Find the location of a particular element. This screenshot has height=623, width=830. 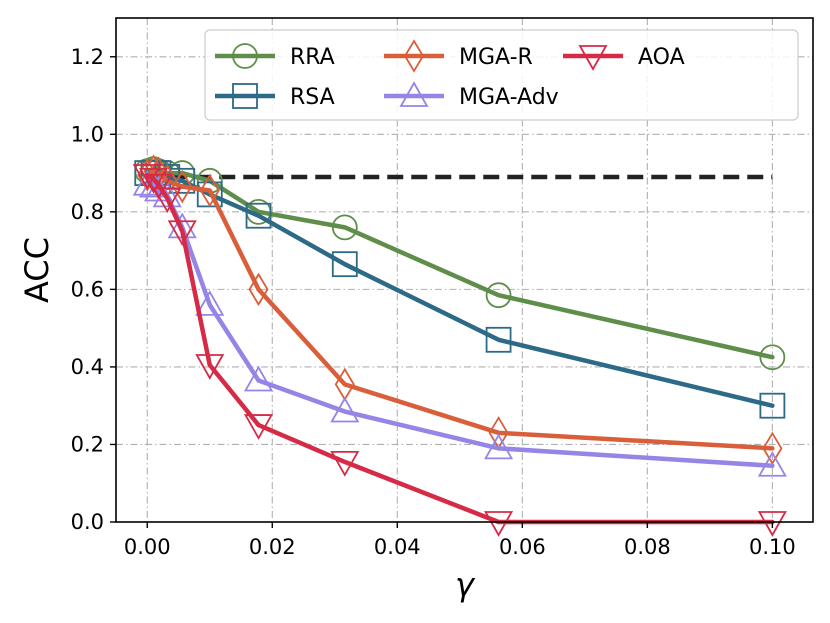

legend-entry-aoa: AOA is located at coordinates (624, 58).